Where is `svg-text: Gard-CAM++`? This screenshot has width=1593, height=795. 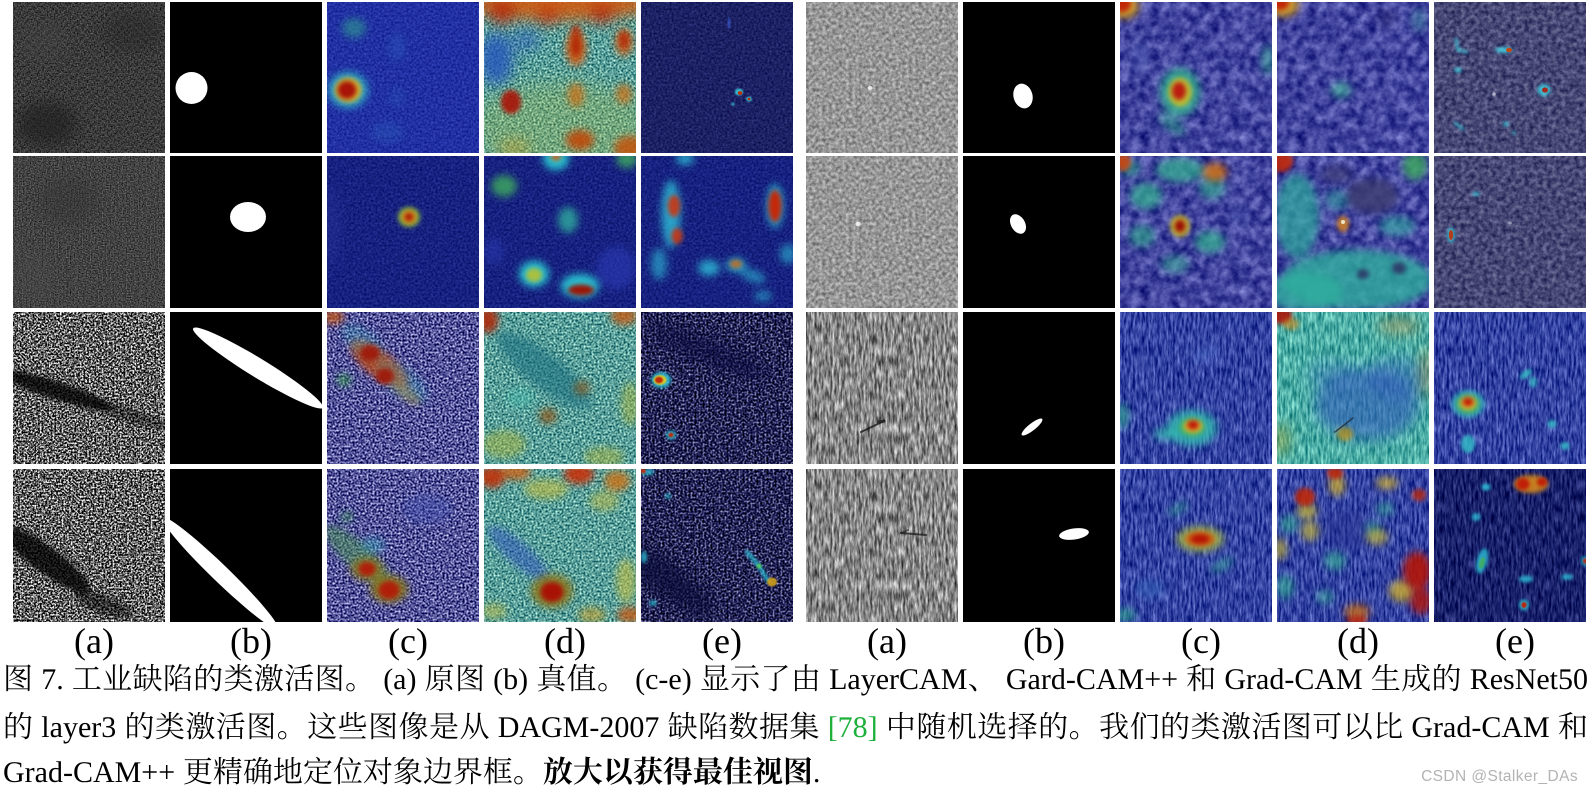 svg-text: Gard-CAM++ is located at coordinates (1092, 679).